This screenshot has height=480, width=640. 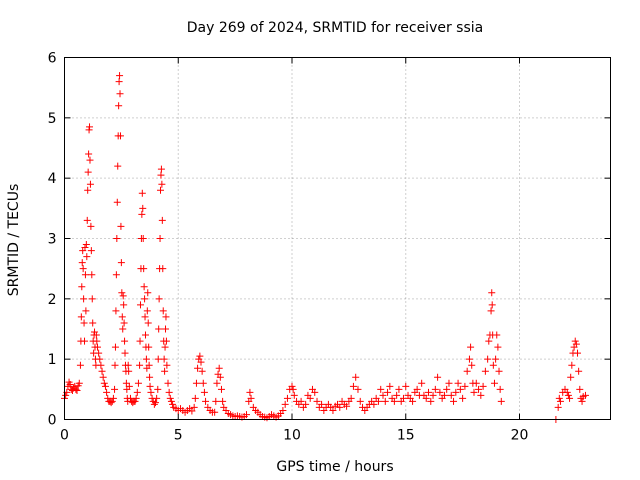 I want to click on y-tick-label: 1, so click(x=52, y=360).